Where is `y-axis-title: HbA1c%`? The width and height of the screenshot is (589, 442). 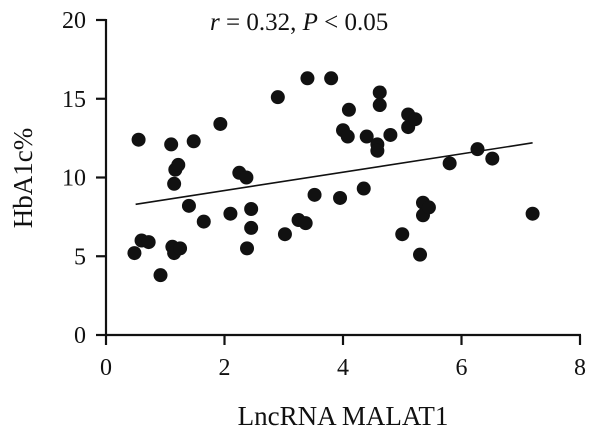
y-axis-title: HbA1c% is located at coordinates (23, 178).